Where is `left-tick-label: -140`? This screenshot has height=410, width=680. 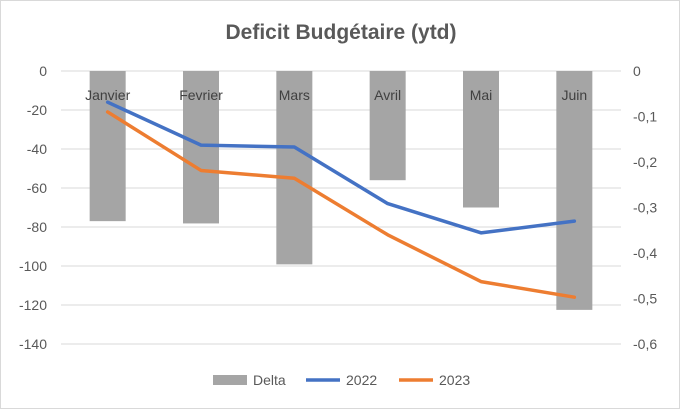 left-tick-label: -140 is located at coordinates (33, 344).